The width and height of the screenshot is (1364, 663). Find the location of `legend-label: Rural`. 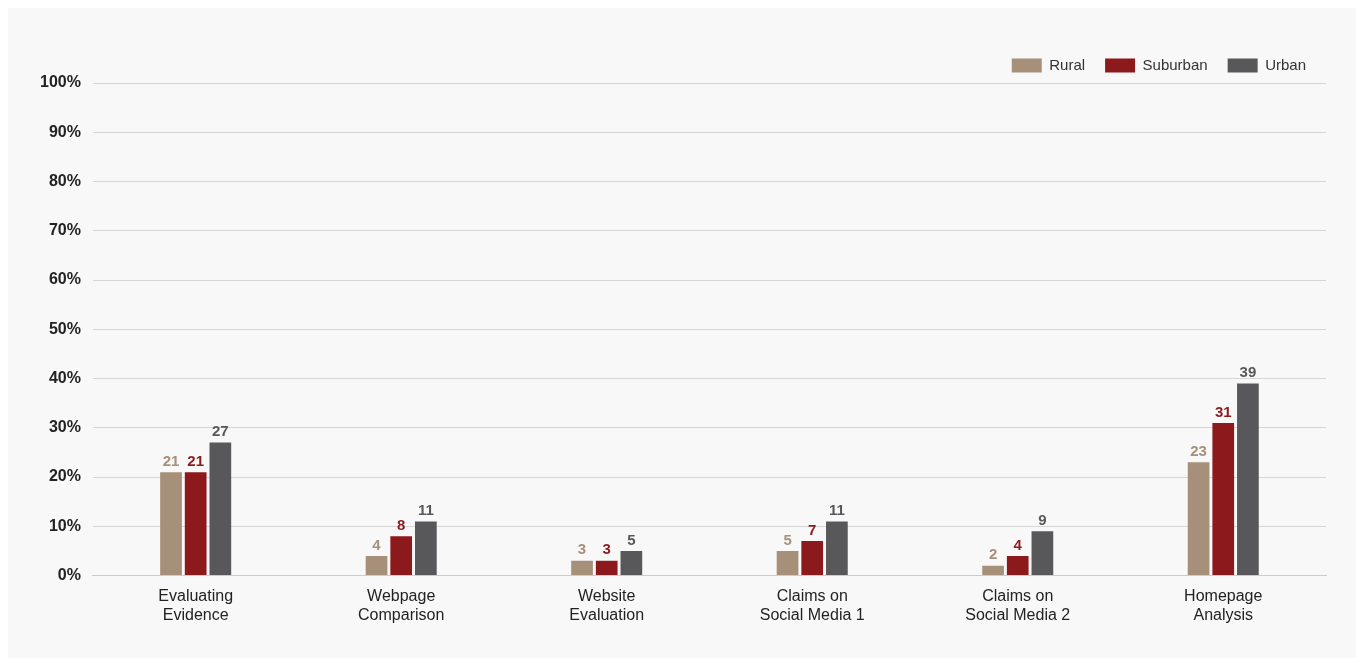

legend-label: Rural is located at coordinates (1067, 64).